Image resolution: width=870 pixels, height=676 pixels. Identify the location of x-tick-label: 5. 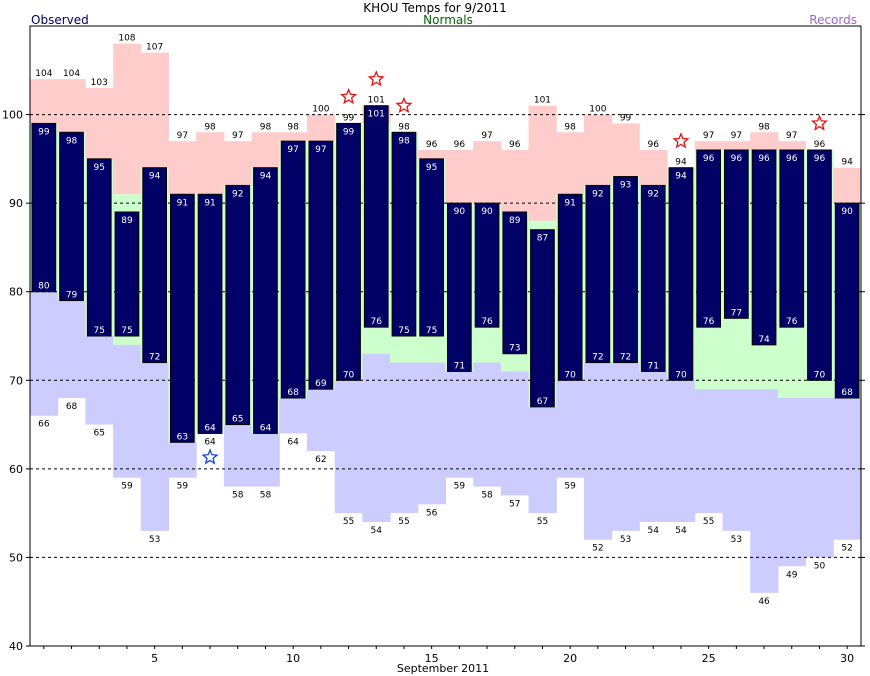
(154, 658).